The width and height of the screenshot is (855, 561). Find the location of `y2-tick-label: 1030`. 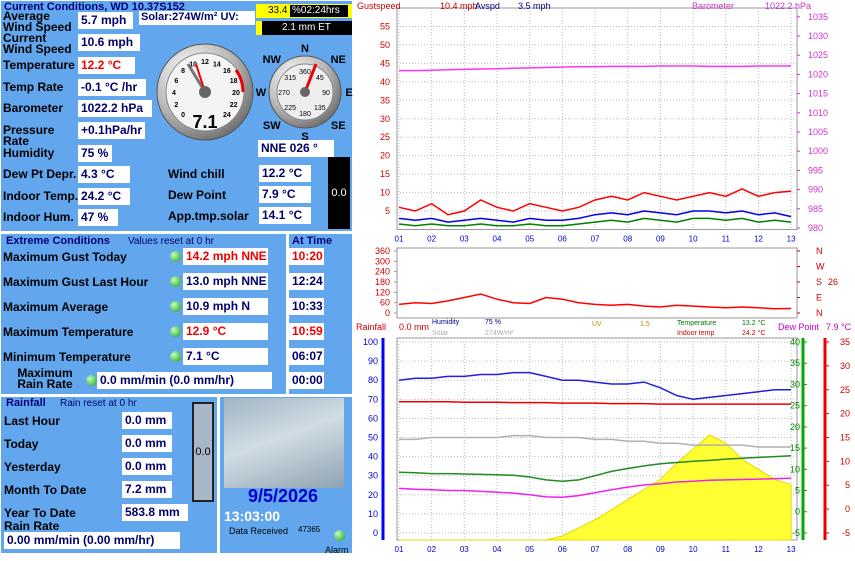

y2-tick-label: 1030 is located at coordinates (818, 36).